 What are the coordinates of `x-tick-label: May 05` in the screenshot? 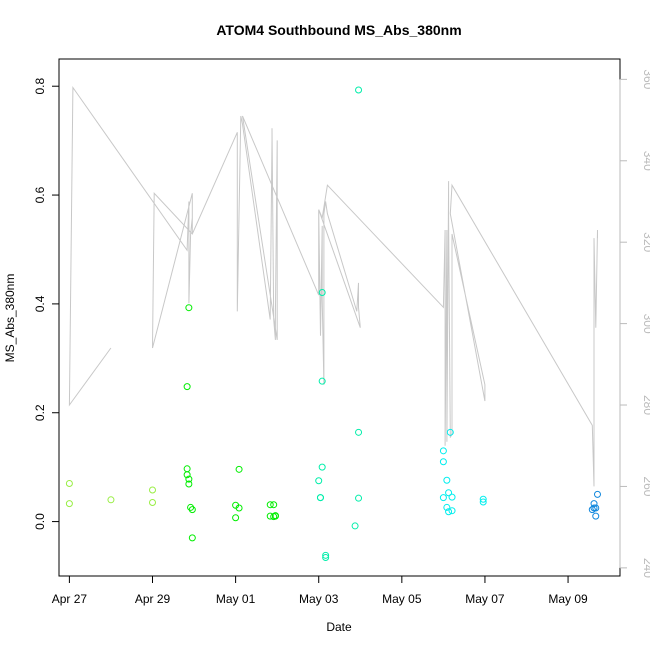 It's located at (402, 599).